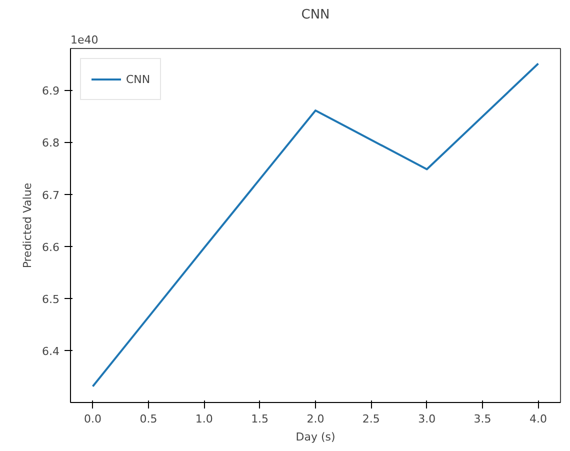 The width and height of the screenshot is (570, 451). I want to click on y-tick-label: 6.4, so click(51, 351).